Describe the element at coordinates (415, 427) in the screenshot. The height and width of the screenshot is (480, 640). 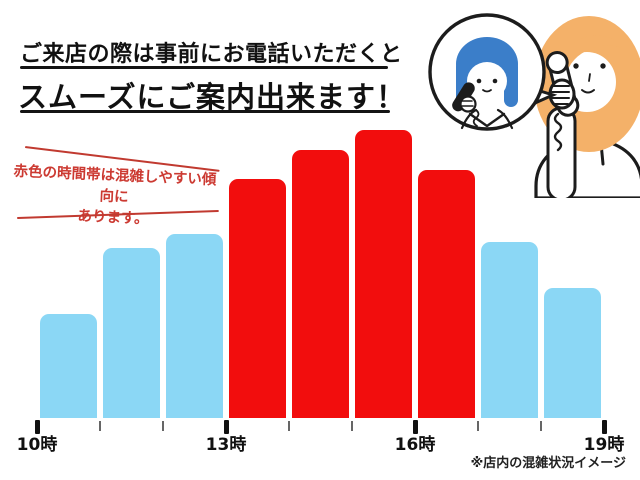
I see `x-axis-tick-16h` at that location.